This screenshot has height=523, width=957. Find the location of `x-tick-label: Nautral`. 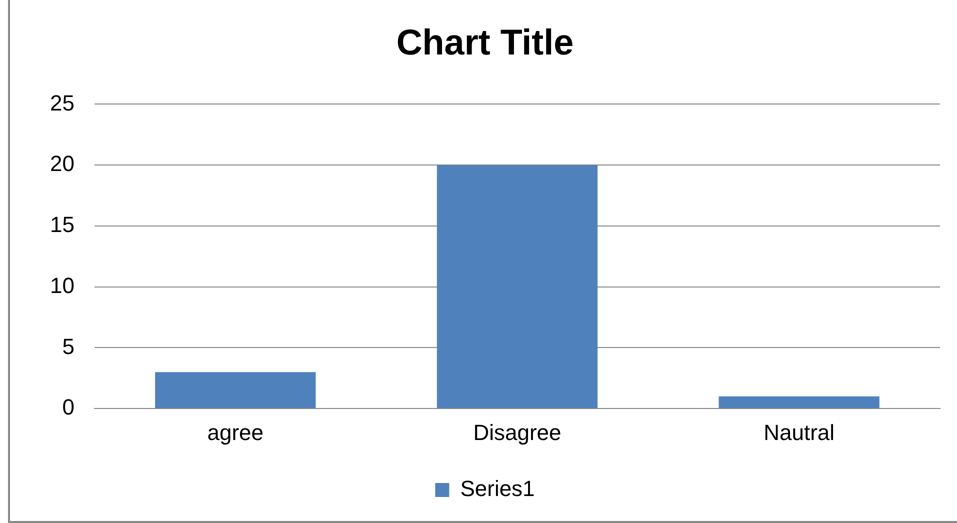

x-tick-label: Nautral is located at coordinates (799, 432).